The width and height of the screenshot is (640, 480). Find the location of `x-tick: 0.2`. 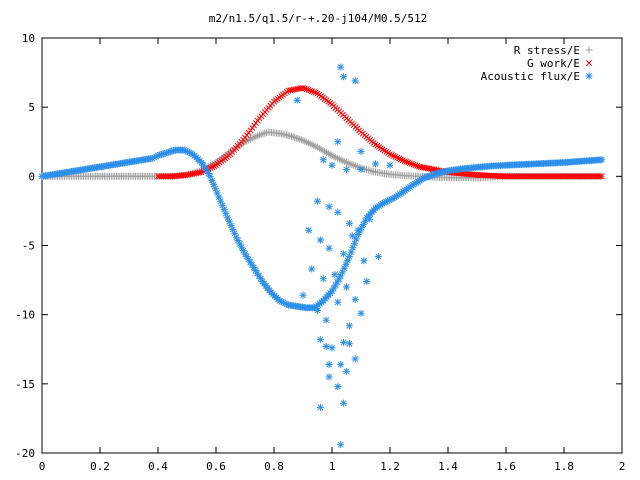

x-tick: 0.2 is located at coordinates (100, 255).